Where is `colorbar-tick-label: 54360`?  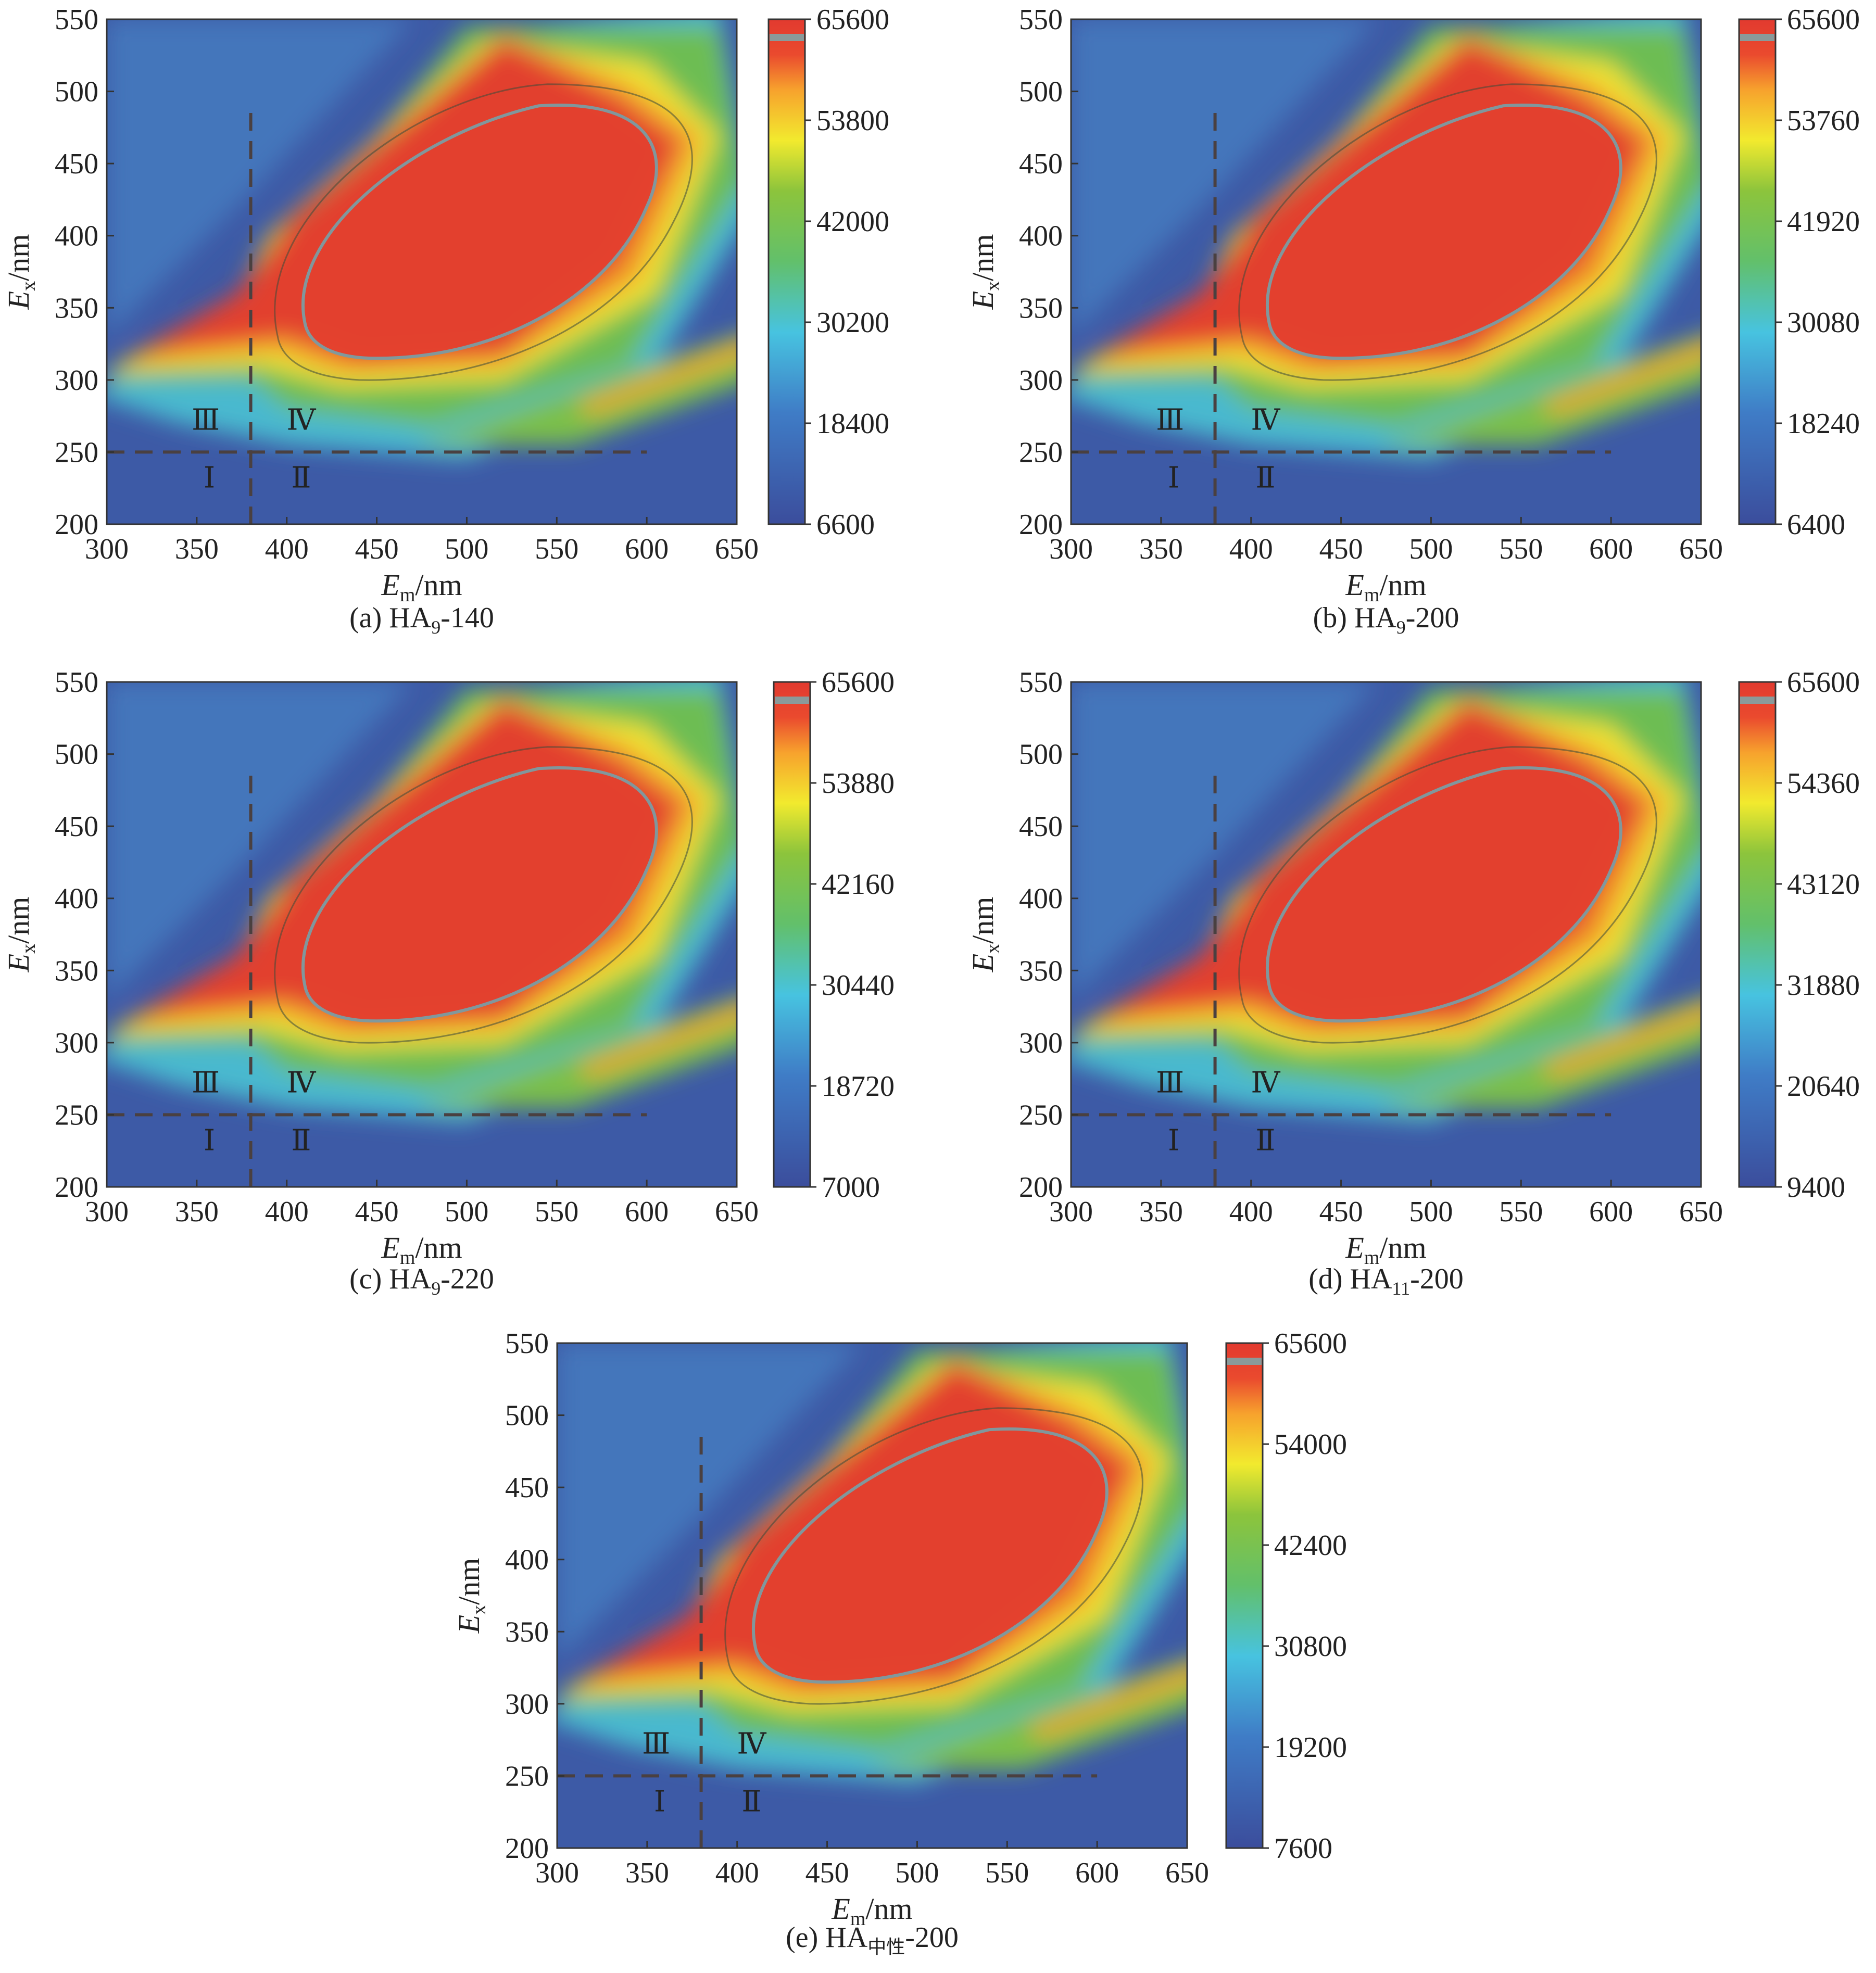 colorbar-tick-label: 54360 is located at coordinates (1823, 783).